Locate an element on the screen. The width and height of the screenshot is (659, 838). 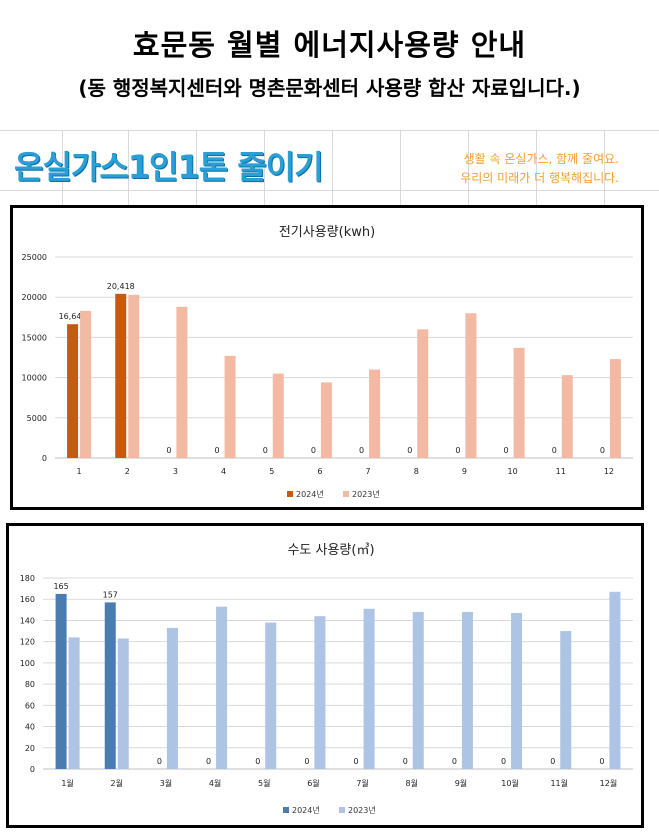
y-tick-label: 140 is located at coordinates (27, 620).